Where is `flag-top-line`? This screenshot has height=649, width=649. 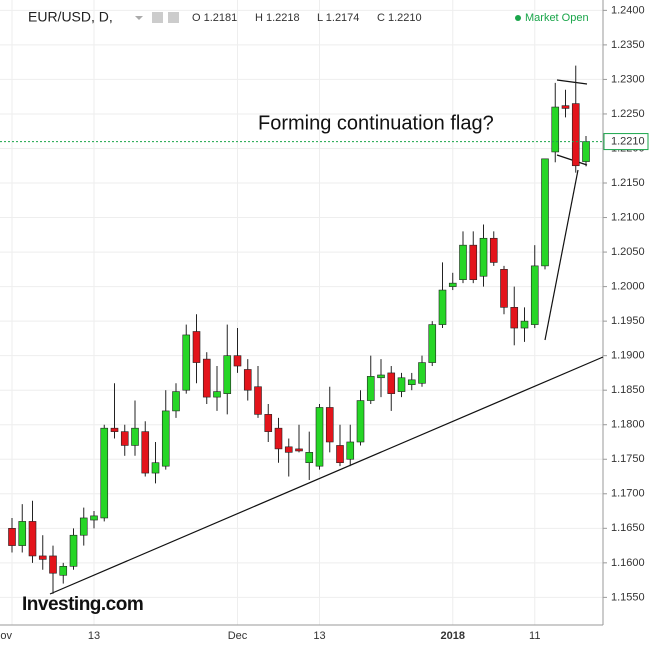
flag-top-line is located at coordinates (572, 82).